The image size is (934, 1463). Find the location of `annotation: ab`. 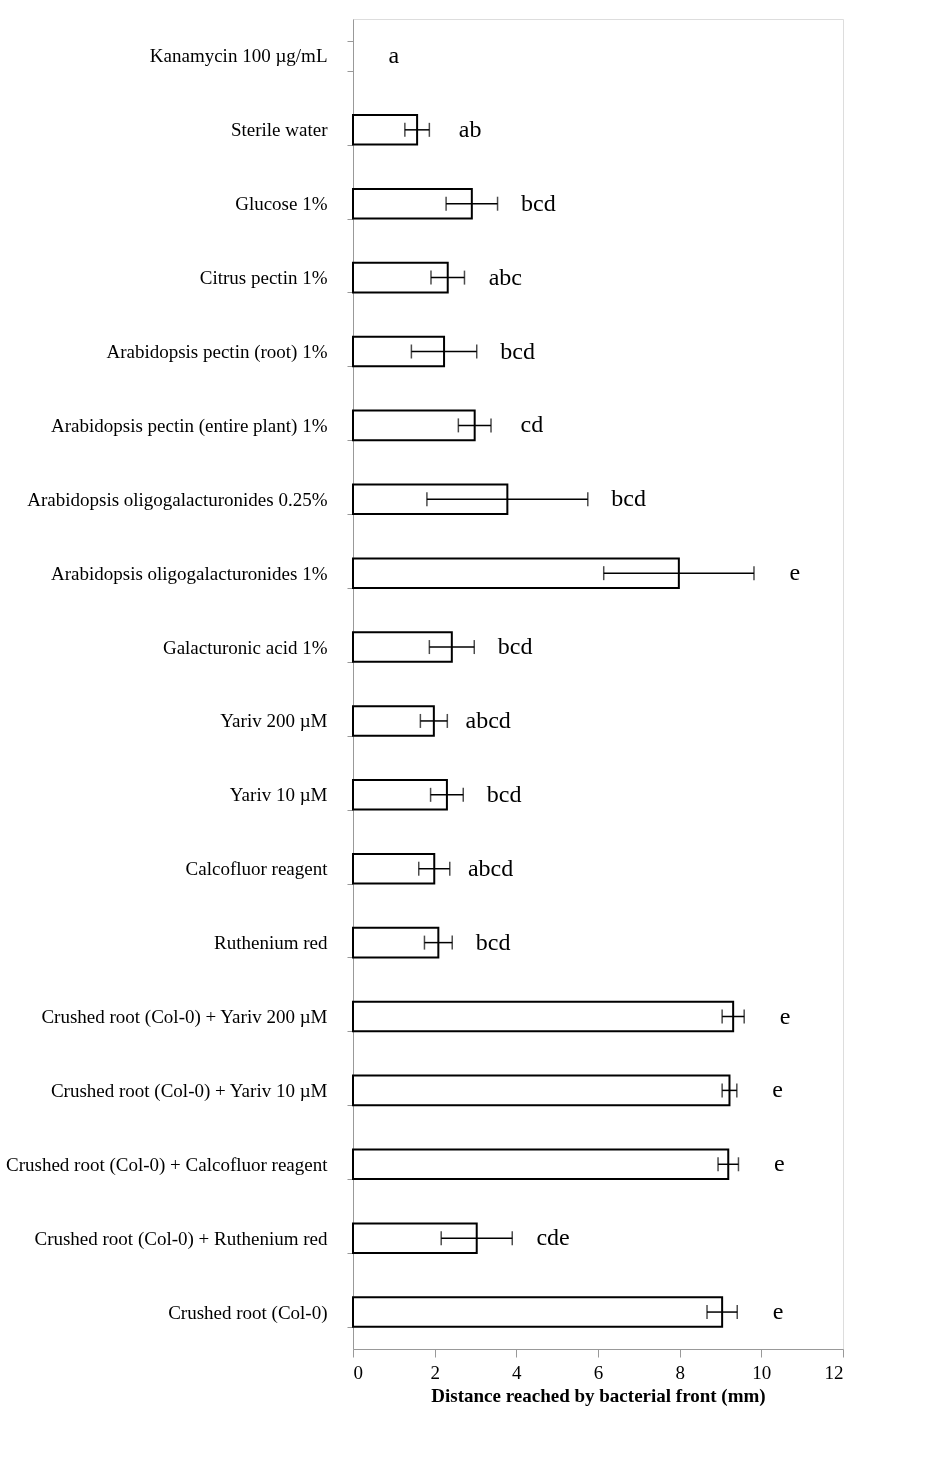

annotation: ab is located at coordinates (470, 128).